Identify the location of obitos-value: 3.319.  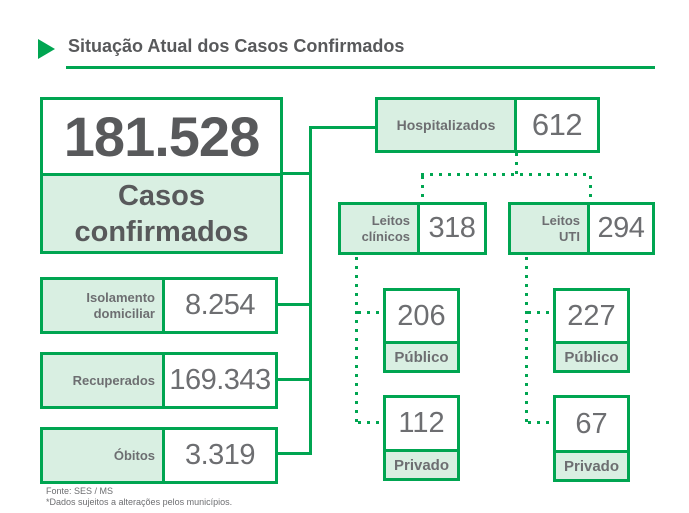
(220, 455).